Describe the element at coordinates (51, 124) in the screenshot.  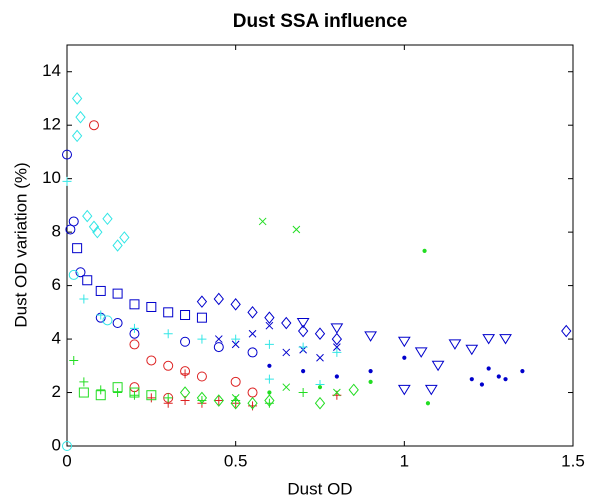
I see `y-tick-label: 12` at that location.